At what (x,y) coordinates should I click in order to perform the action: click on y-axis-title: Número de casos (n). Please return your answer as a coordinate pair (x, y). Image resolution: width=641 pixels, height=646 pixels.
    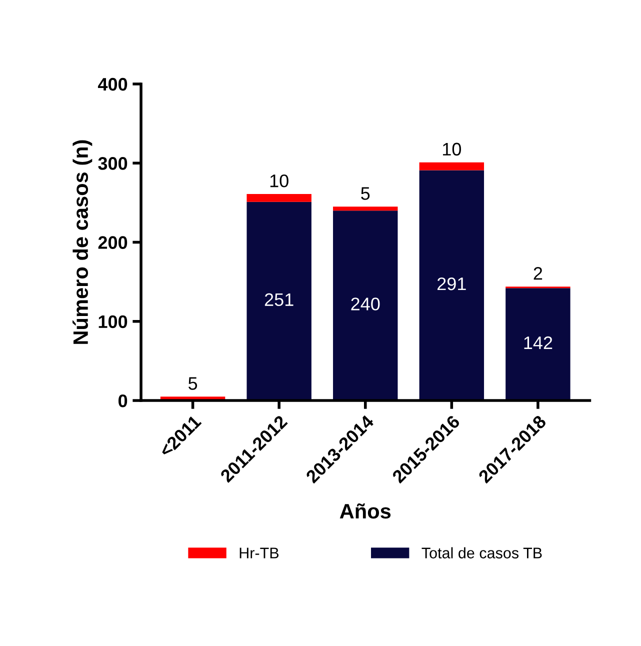
    Looking at the image, I should click on (82, 242).